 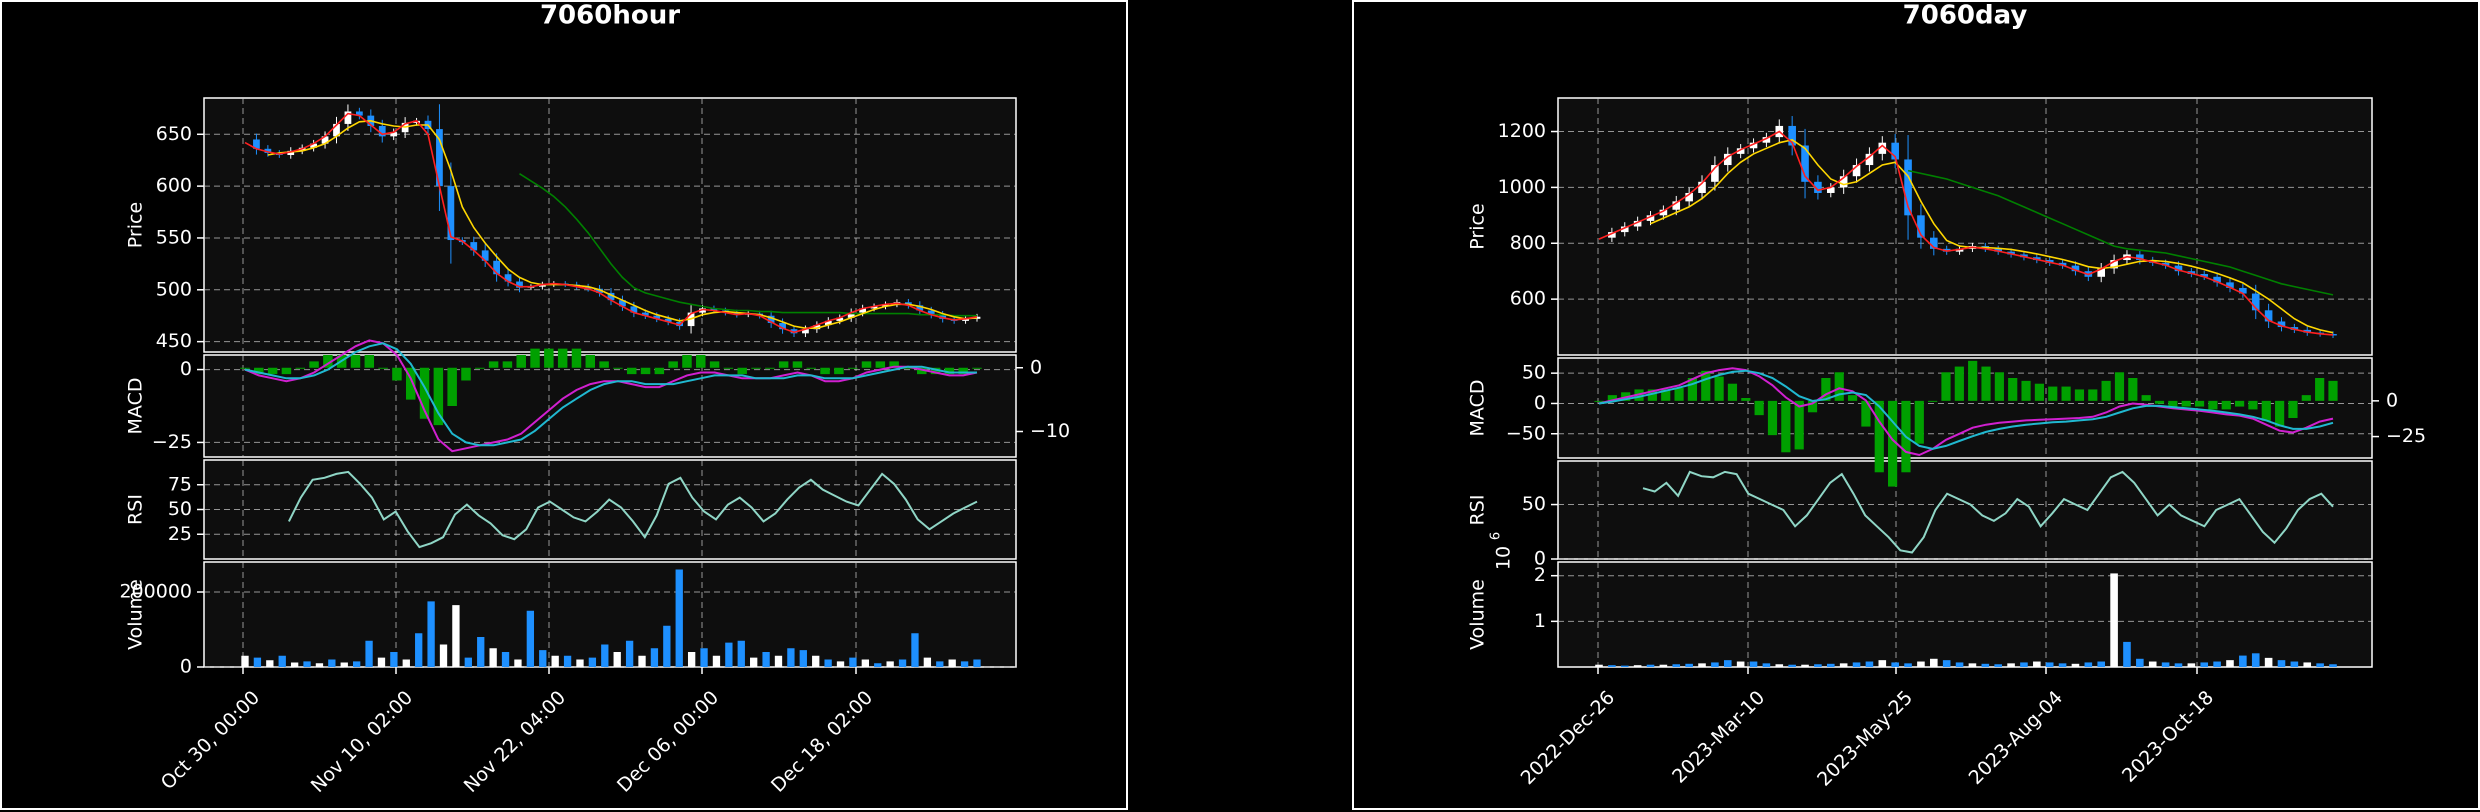 What do you see at coordinates (210, 740) in the screenshot?
I see `x-tick-label: Oct 30, 00:00` at bounding box center [210, 740].